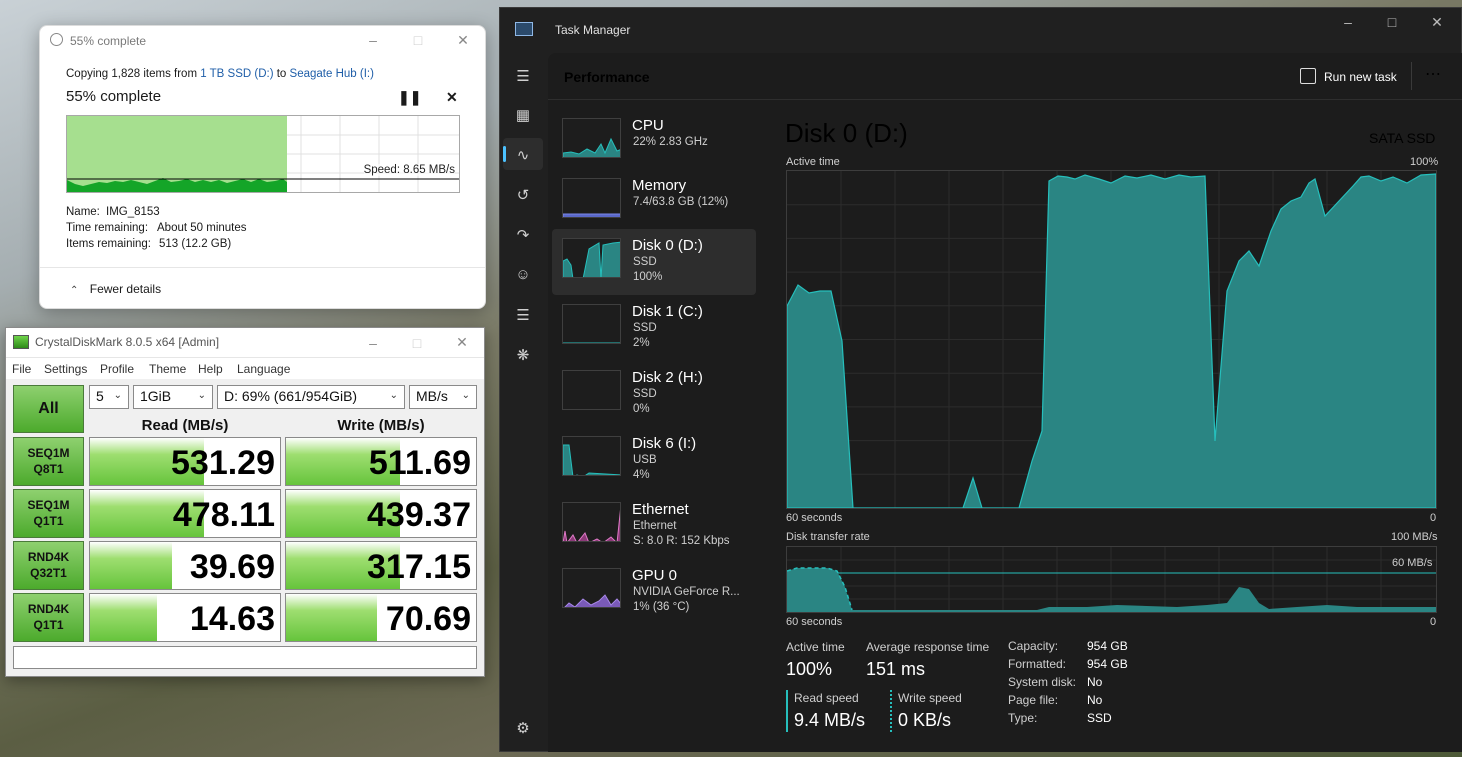  What do you see at coordinates (100, 396) in the screenshot?
I see `count-value: 5` at bounding box center [100, 396].